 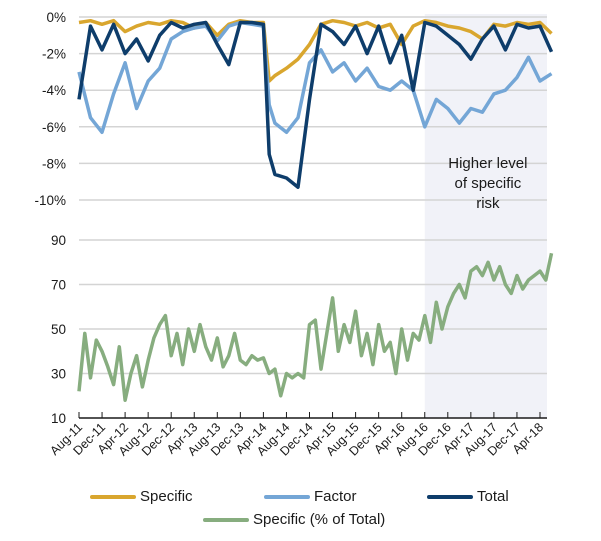 I want to click on y-tick-label: 30, so click(x=58, y=374).